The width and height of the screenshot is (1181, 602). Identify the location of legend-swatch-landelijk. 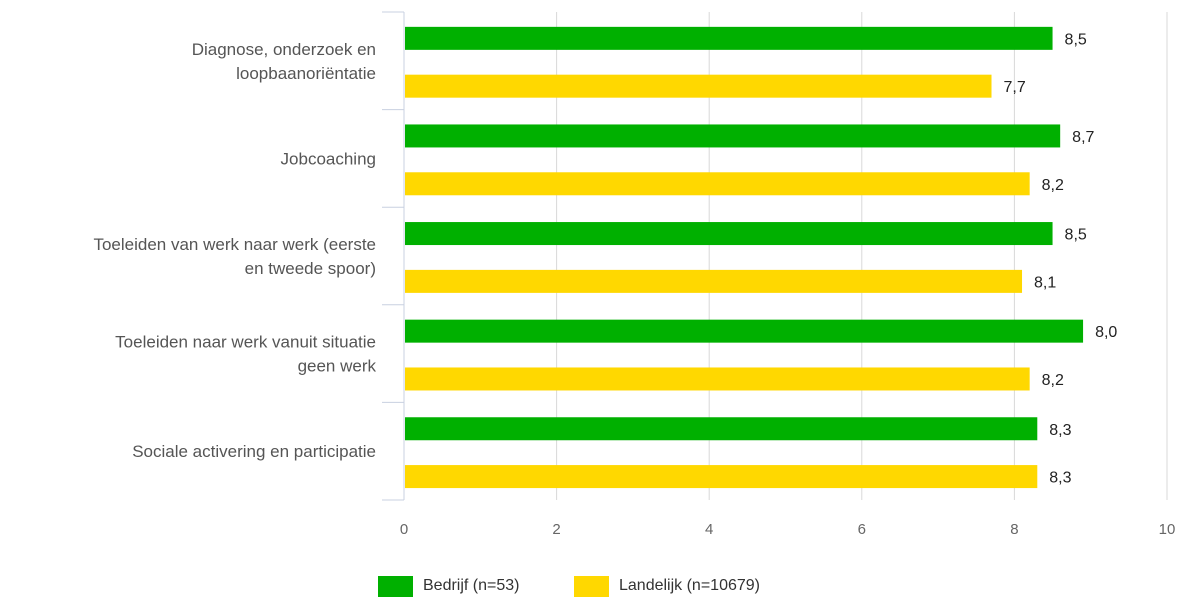
(591, 586).